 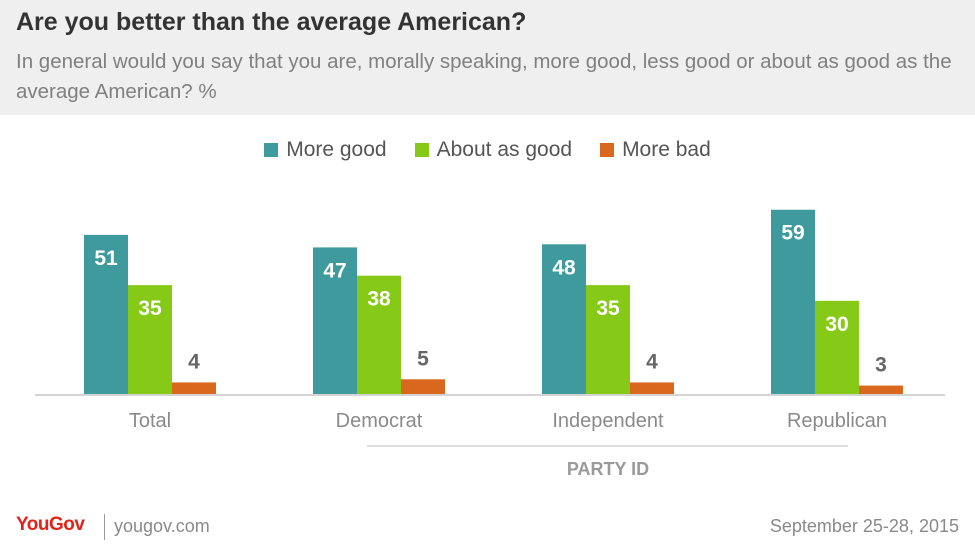 What do you see at coordinates (881, 365) in the screenshot?
I see `data-label-republican-more-bad: 3` at bounding box center [881, 365].